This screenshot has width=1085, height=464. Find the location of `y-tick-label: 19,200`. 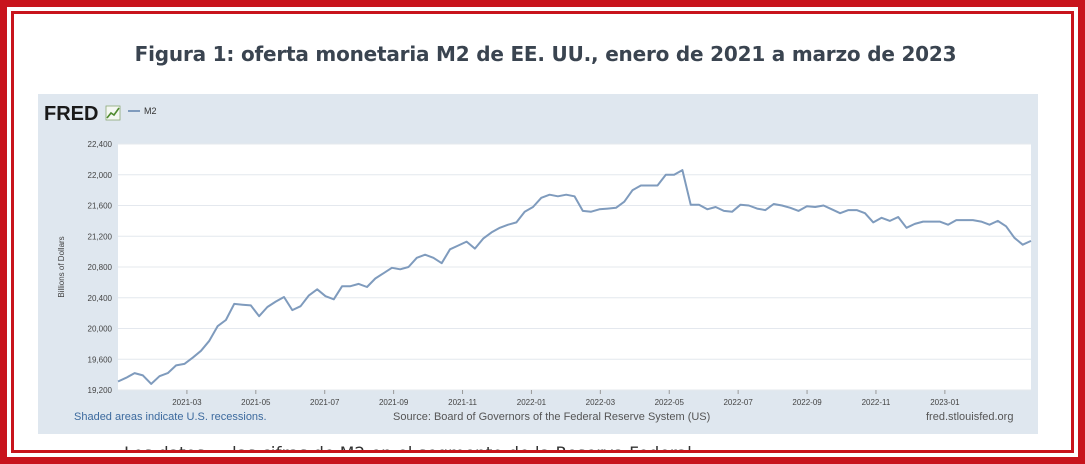

y-tick-label: 19,200 is located at coordinates (100, 390).